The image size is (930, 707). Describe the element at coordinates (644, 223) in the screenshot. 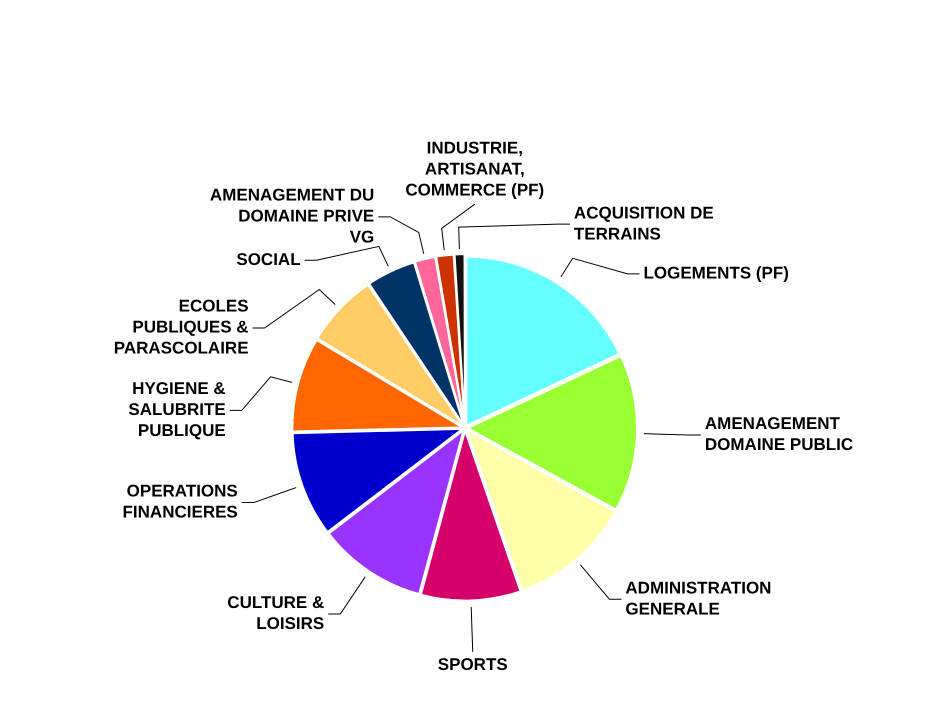

I see `slice-label: ACQUISITION DE TERRAINS` at that location.